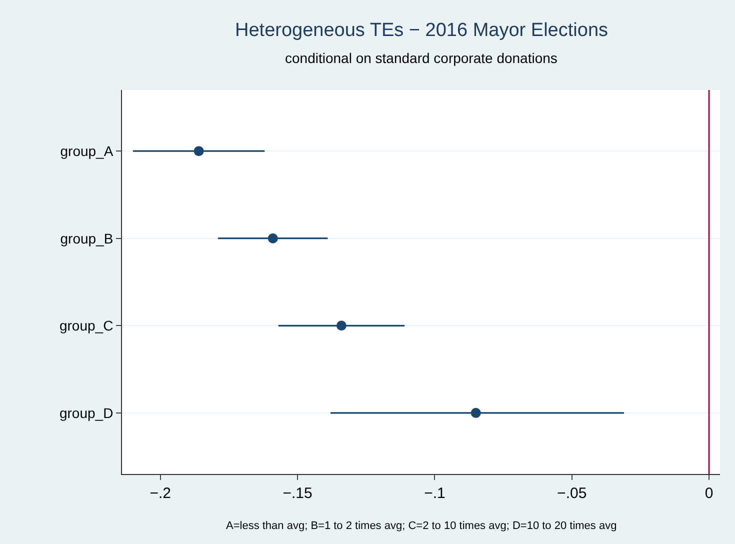 The width and height of the screenshot is (735, 544). Describe the element at coordinates (297, 493) in the screenshot. I see `x-tick-label: −.15` at that location.